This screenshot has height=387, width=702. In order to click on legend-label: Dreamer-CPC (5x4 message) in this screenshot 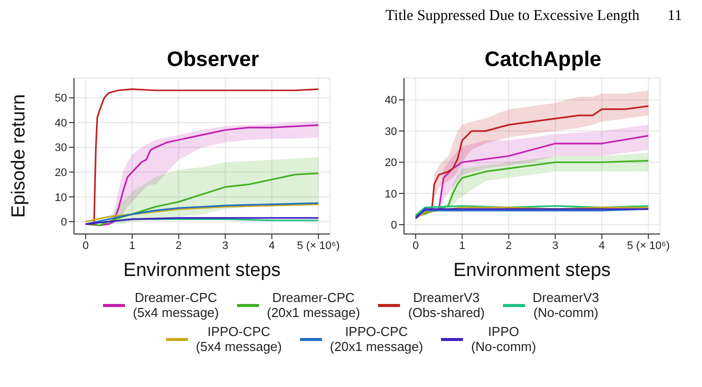, I will do `click(175, 305)`.